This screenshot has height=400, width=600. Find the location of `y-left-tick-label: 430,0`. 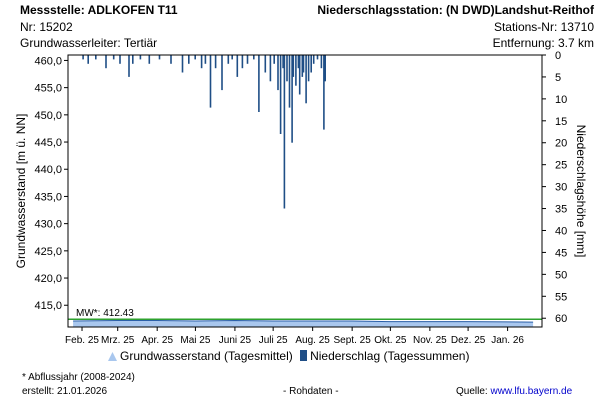

y-left-tick-label: 430,0 is located at coordinates (48, 225).